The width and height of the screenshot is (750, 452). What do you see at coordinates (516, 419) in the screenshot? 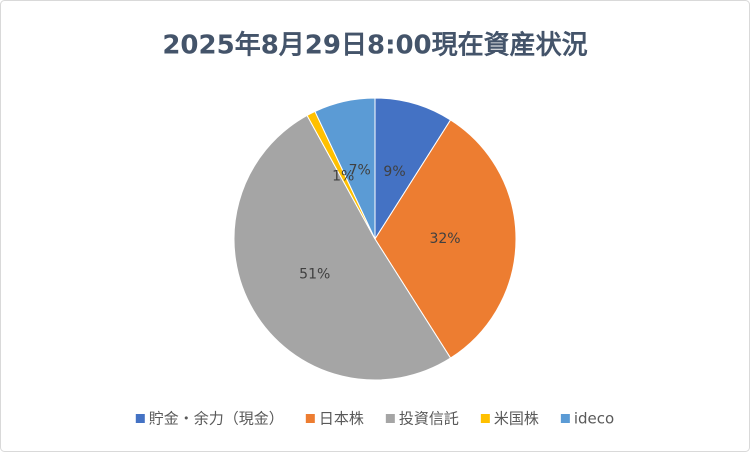
I see `legend-label: 米国株` at bounding box center [516, 419].